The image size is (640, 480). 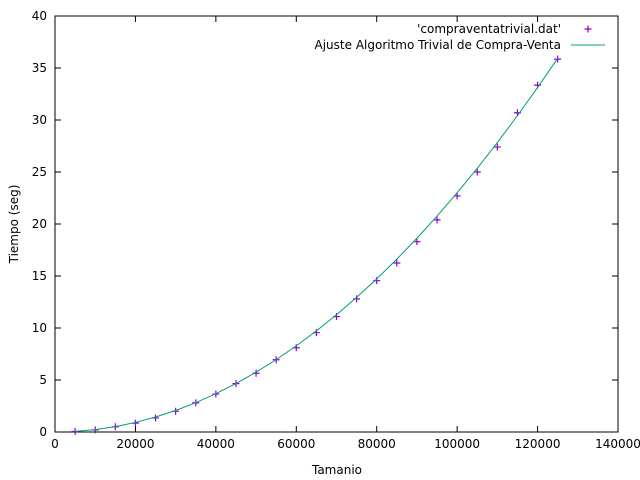 What do you see at coordinates (39, 120) in the screenshot?
I see `y-tick-label: 30` at bounding box center [39, 120].